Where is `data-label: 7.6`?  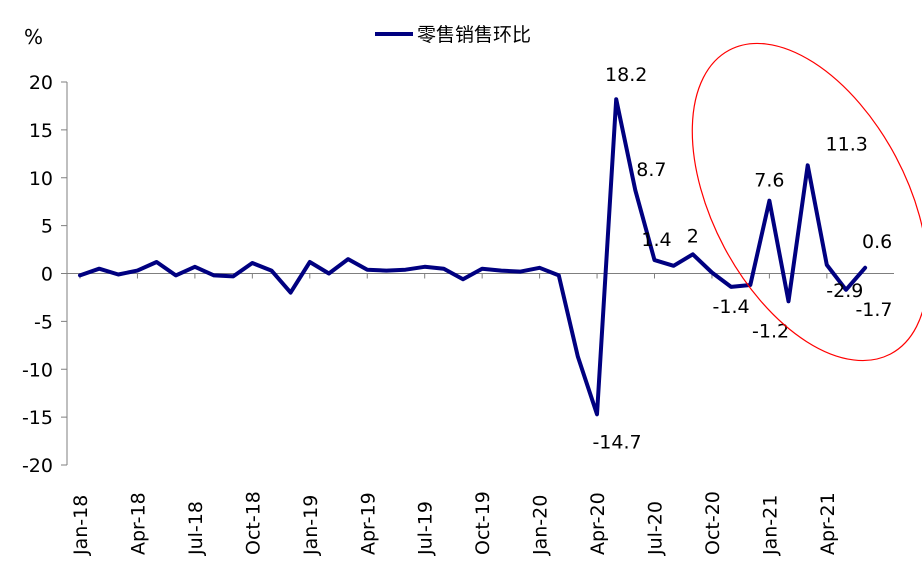
data-label: 7.6 is located at coordinates (769, 181).